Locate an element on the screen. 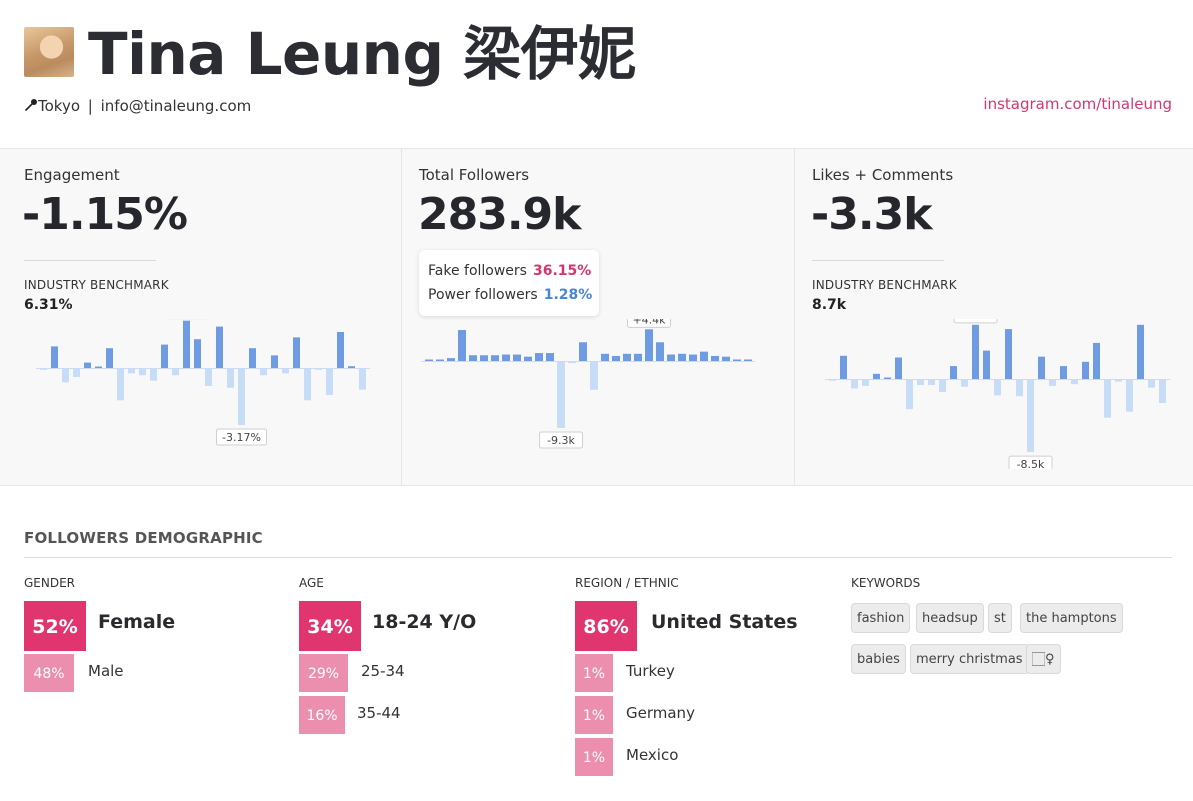 Image resolution: width=1193 pixels, height=801 pixels. engagement-chart: 2.63%-3.17% is located at coordinates (200, 394).